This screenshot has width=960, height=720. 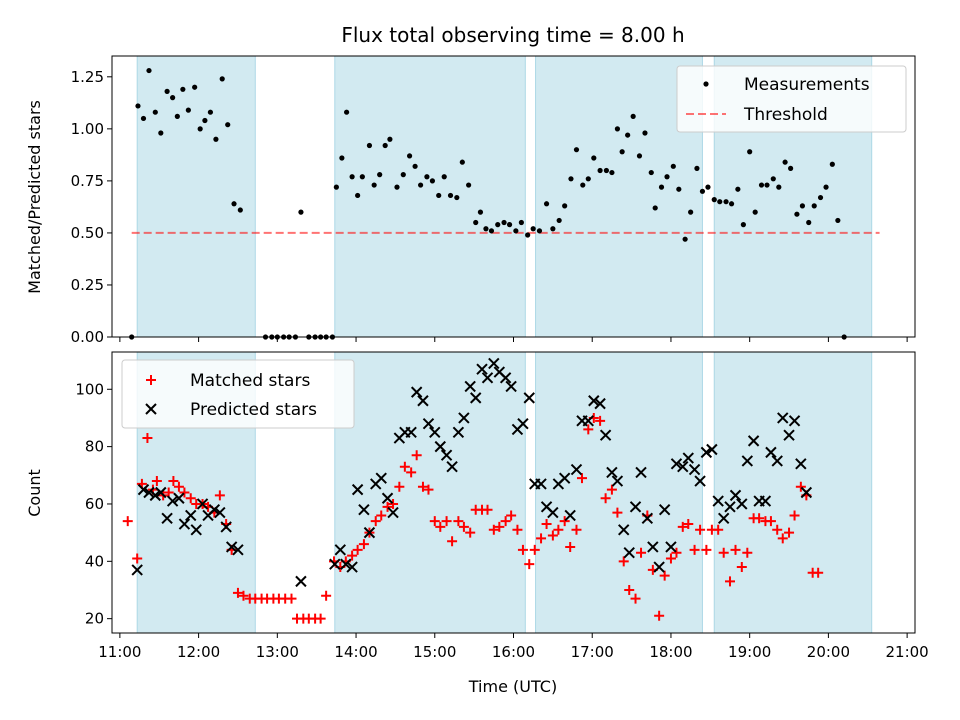 I want to click on y-axis-label-ratio: Matched/Predicted stars, so click(x=34, y=197).